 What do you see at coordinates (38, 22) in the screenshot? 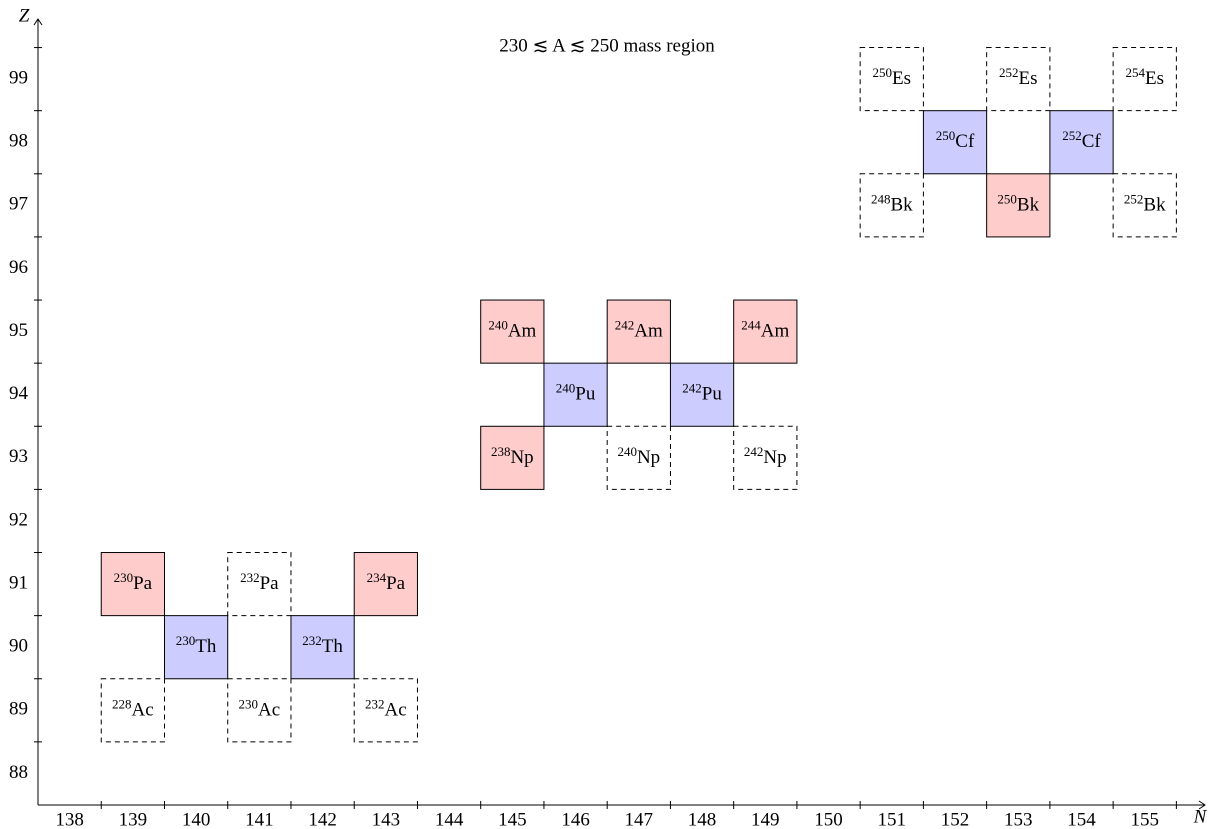
I see `y-axis-arrow` at bounding box center [38, 22].